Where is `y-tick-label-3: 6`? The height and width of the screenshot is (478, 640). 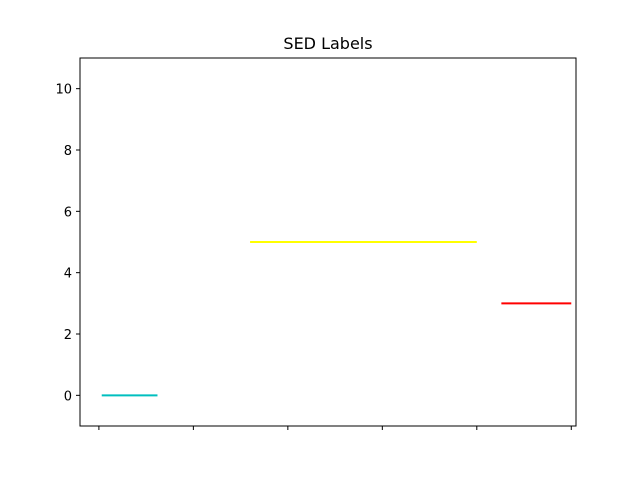 y-tick-label-3: 6 is located at coordinates (68, 212).